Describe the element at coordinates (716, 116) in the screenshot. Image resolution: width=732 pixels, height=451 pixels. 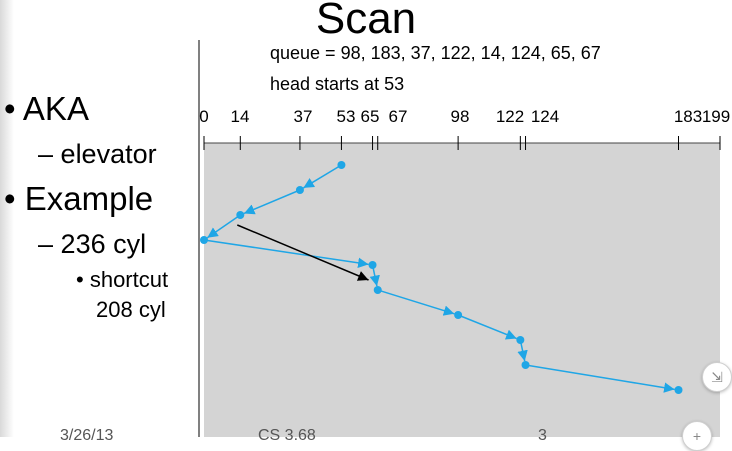
I see `tick-label: 199` at that location.